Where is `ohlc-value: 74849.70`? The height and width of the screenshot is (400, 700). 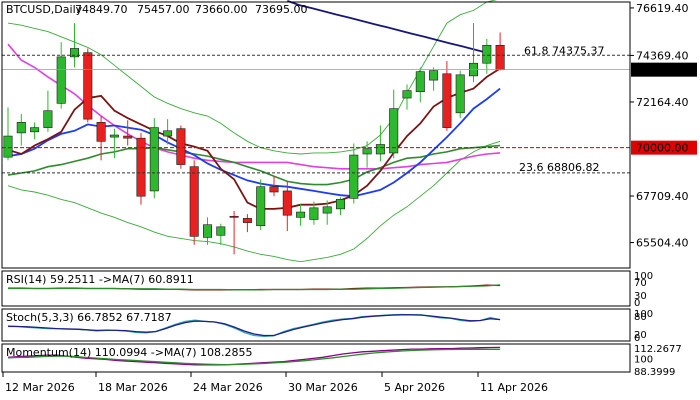
ohlc-value: 74849.70 is located at coordinates (101, 9).